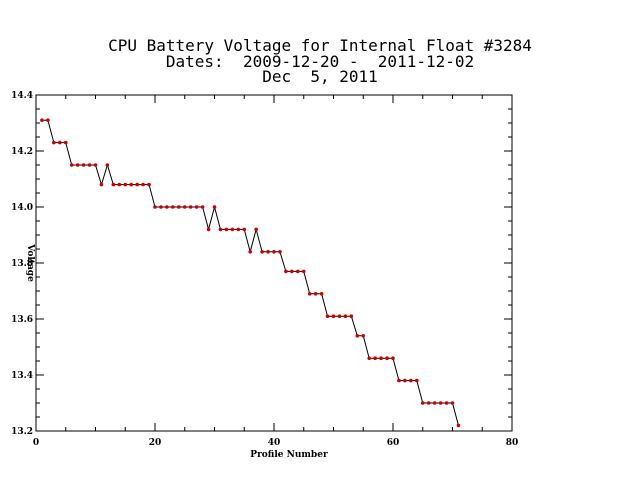 The height and width of the screenshot is (480, 640). What do you see at coordinates (512, 443) in the screenshot?
I see `x-tick-label: 80` at bounding box center [512, 443].